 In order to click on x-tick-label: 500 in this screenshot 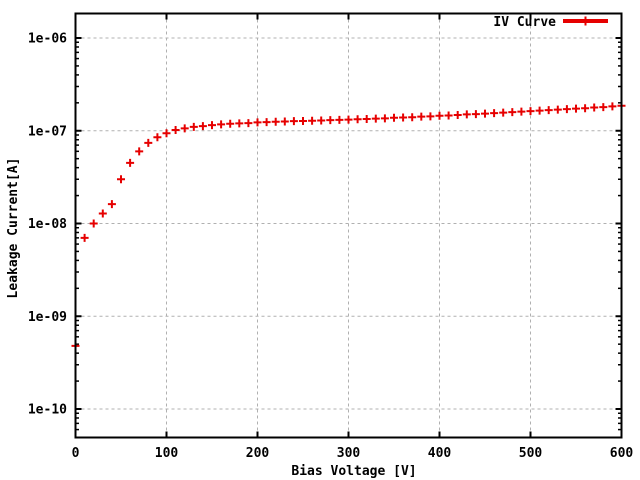, I will do `click(531, 453)`.